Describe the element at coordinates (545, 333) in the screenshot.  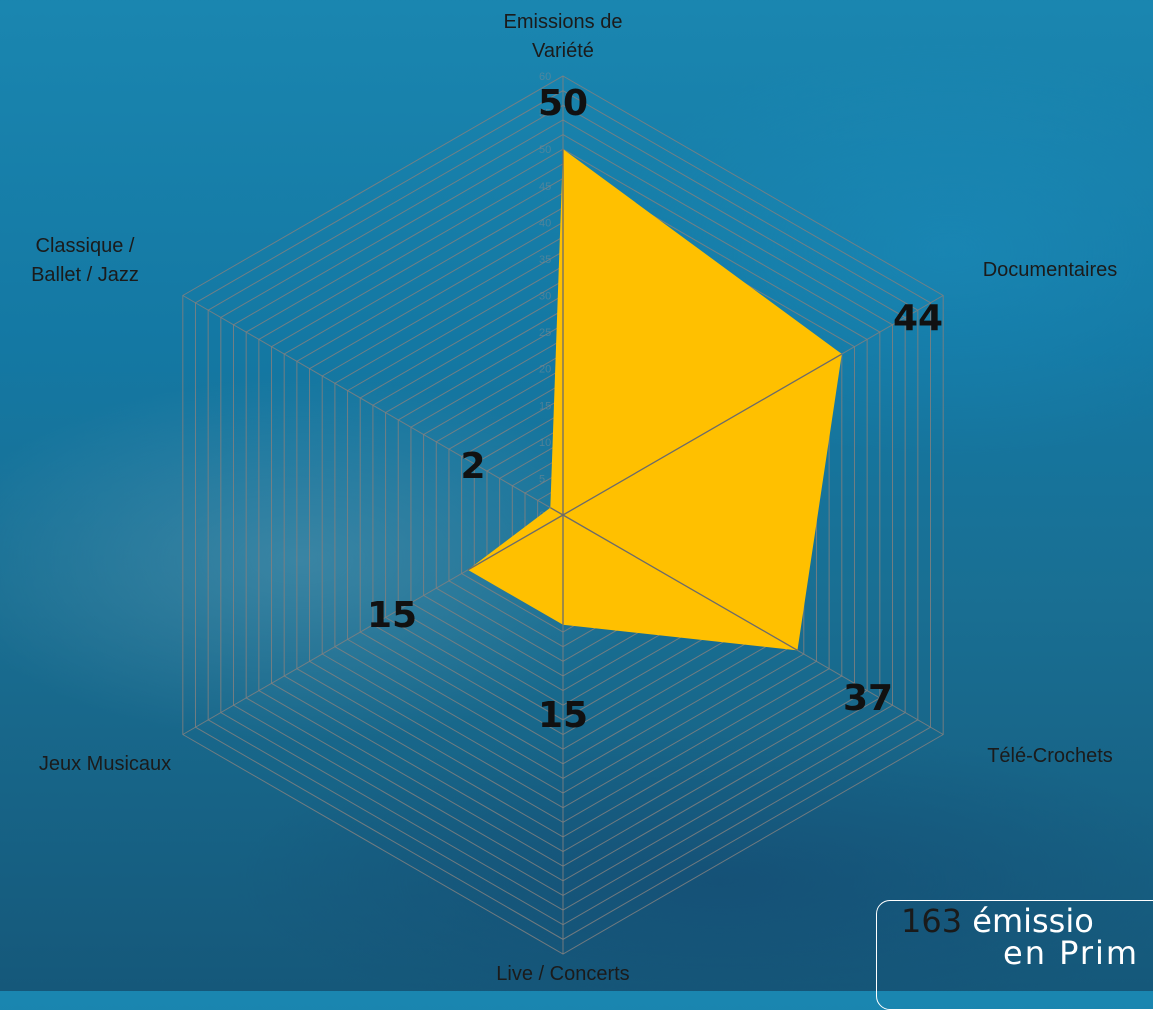
I see `tick-label: 25` at that location.